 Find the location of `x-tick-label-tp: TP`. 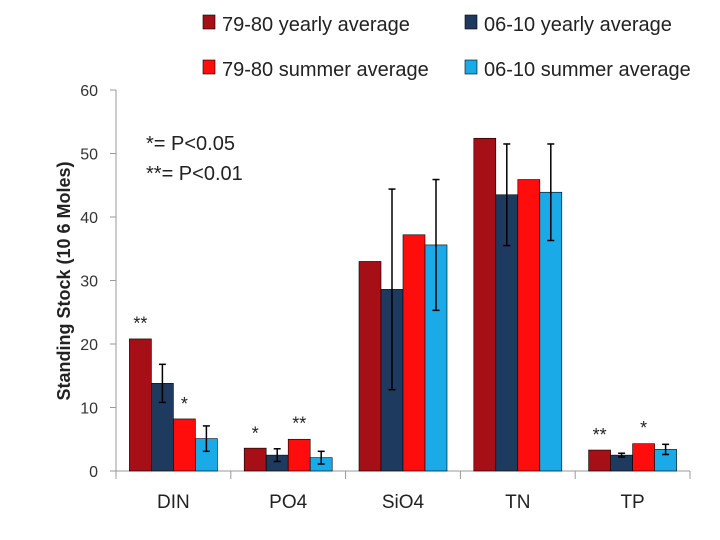

x-tick-label-tp: TP is located at coordinates (632, 502).